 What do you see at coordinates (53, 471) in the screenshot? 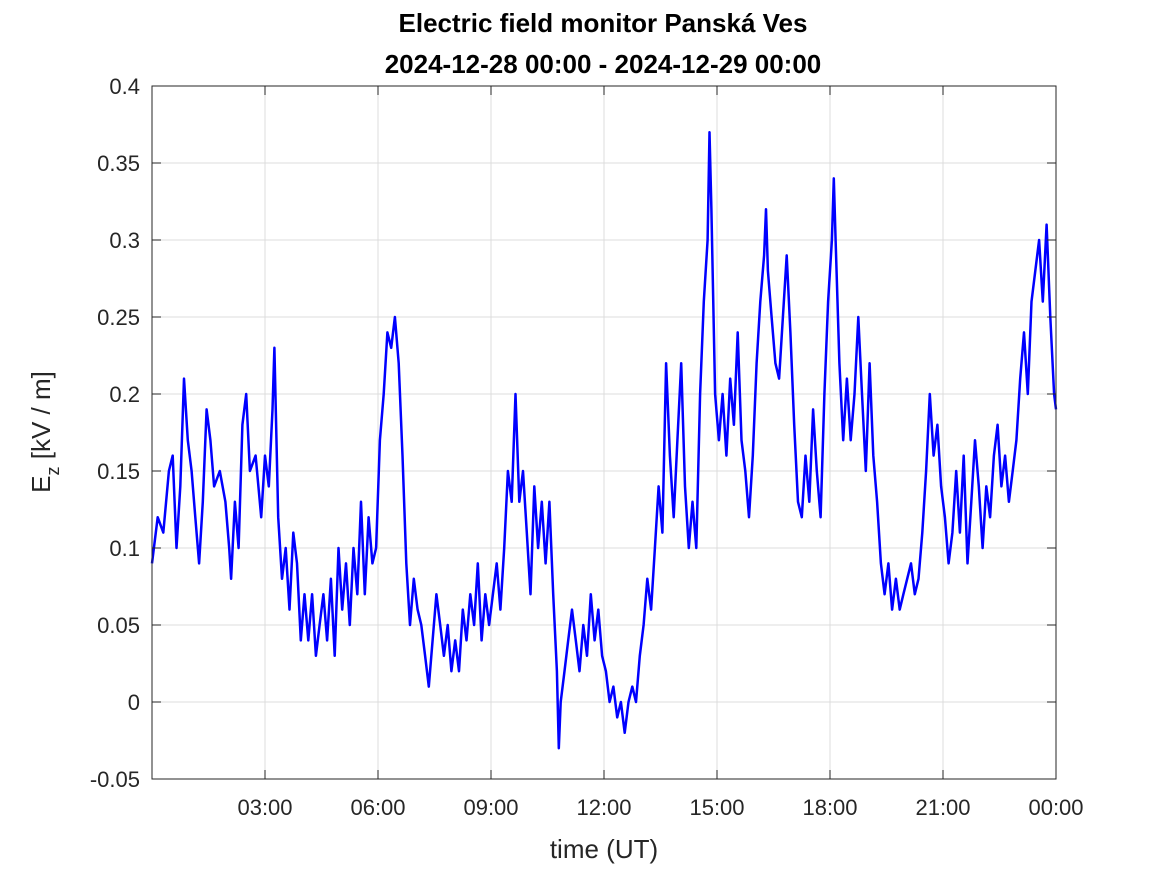
I see `y-axis-label-sub: z` at bounding box center [53, 471].